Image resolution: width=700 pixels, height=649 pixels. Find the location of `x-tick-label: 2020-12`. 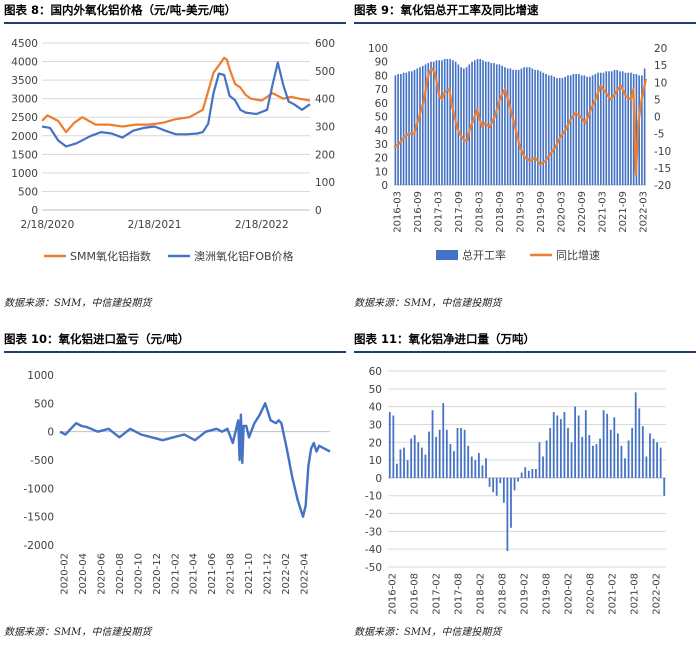

x-tick-label: 2020-12 is located at coordinates (157, 574).